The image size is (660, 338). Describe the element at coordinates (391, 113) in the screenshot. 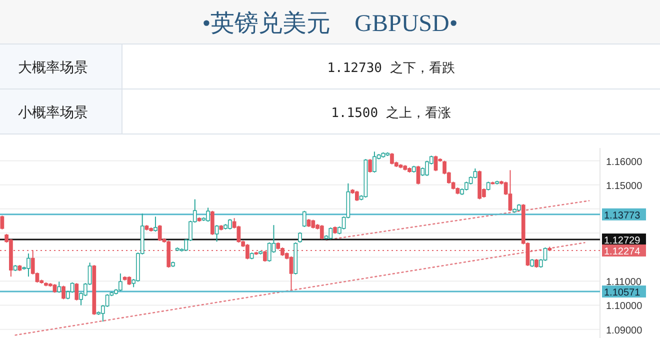

I see `text: 1.1500 之上，看涨` at that location.